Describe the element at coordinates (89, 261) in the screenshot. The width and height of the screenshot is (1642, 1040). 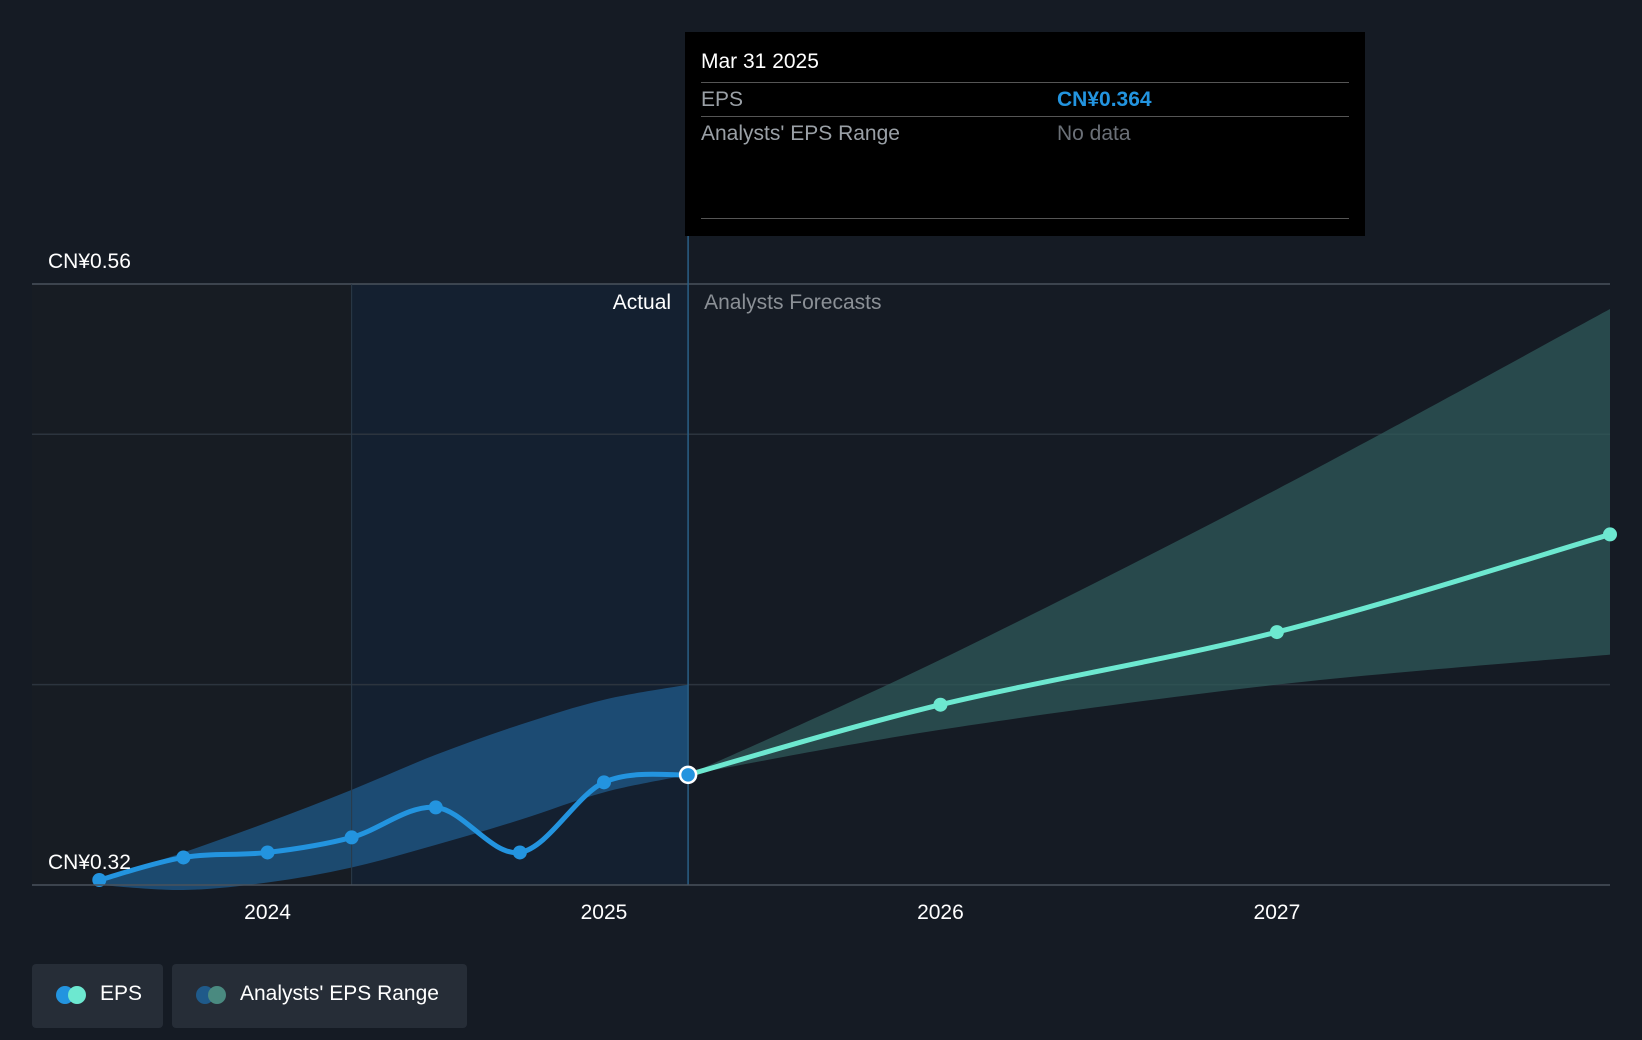
I see `y-axis-label: CN¥0.56` at that location.